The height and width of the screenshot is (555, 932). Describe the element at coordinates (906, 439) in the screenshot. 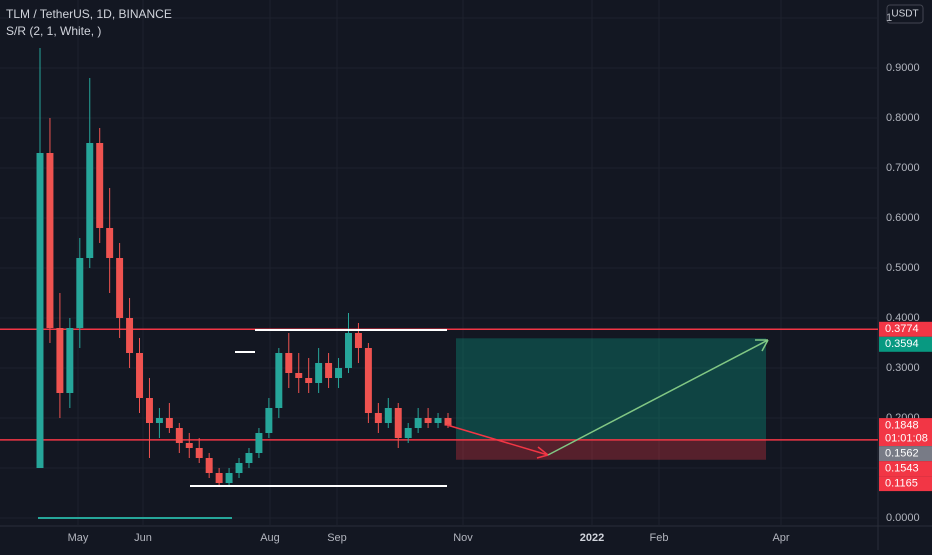

I see `countdown: 01:01:08` at that location.